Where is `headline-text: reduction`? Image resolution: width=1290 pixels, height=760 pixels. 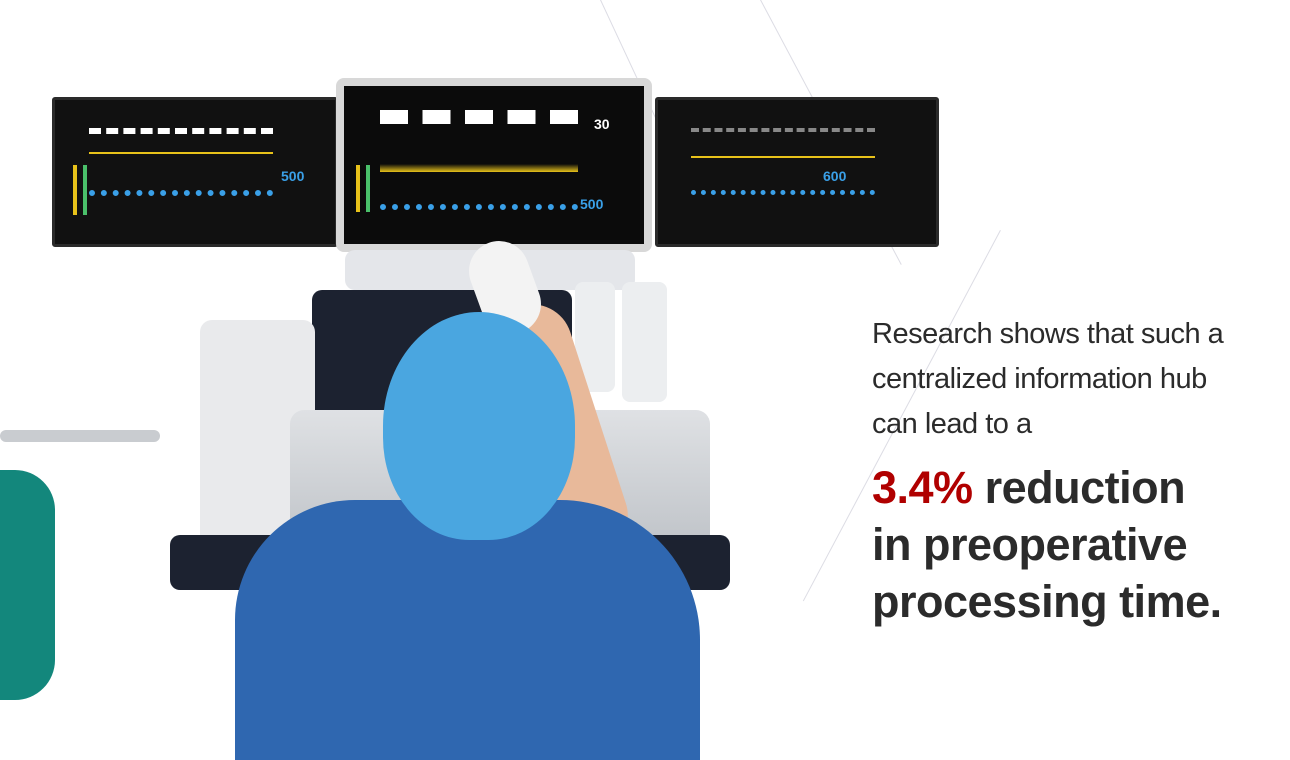
headline-text: reduction is located at coordinates (1079, 487).